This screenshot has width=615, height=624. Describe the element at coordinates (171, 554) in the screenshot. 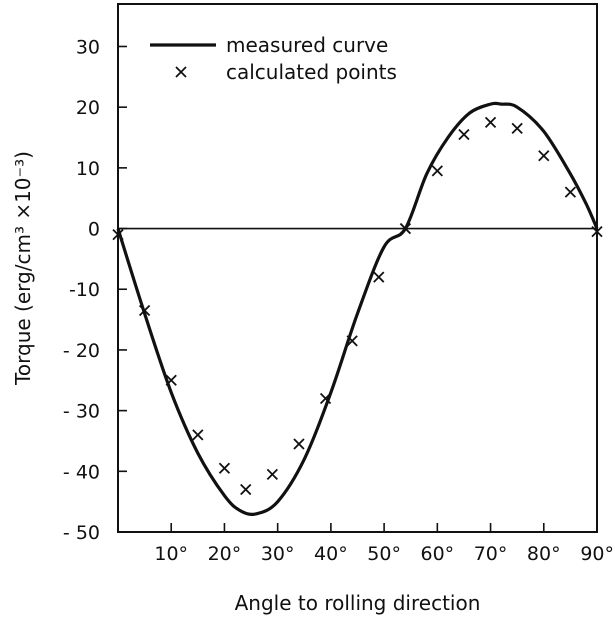

I see `x-tick-label-0: 10°` at that location.